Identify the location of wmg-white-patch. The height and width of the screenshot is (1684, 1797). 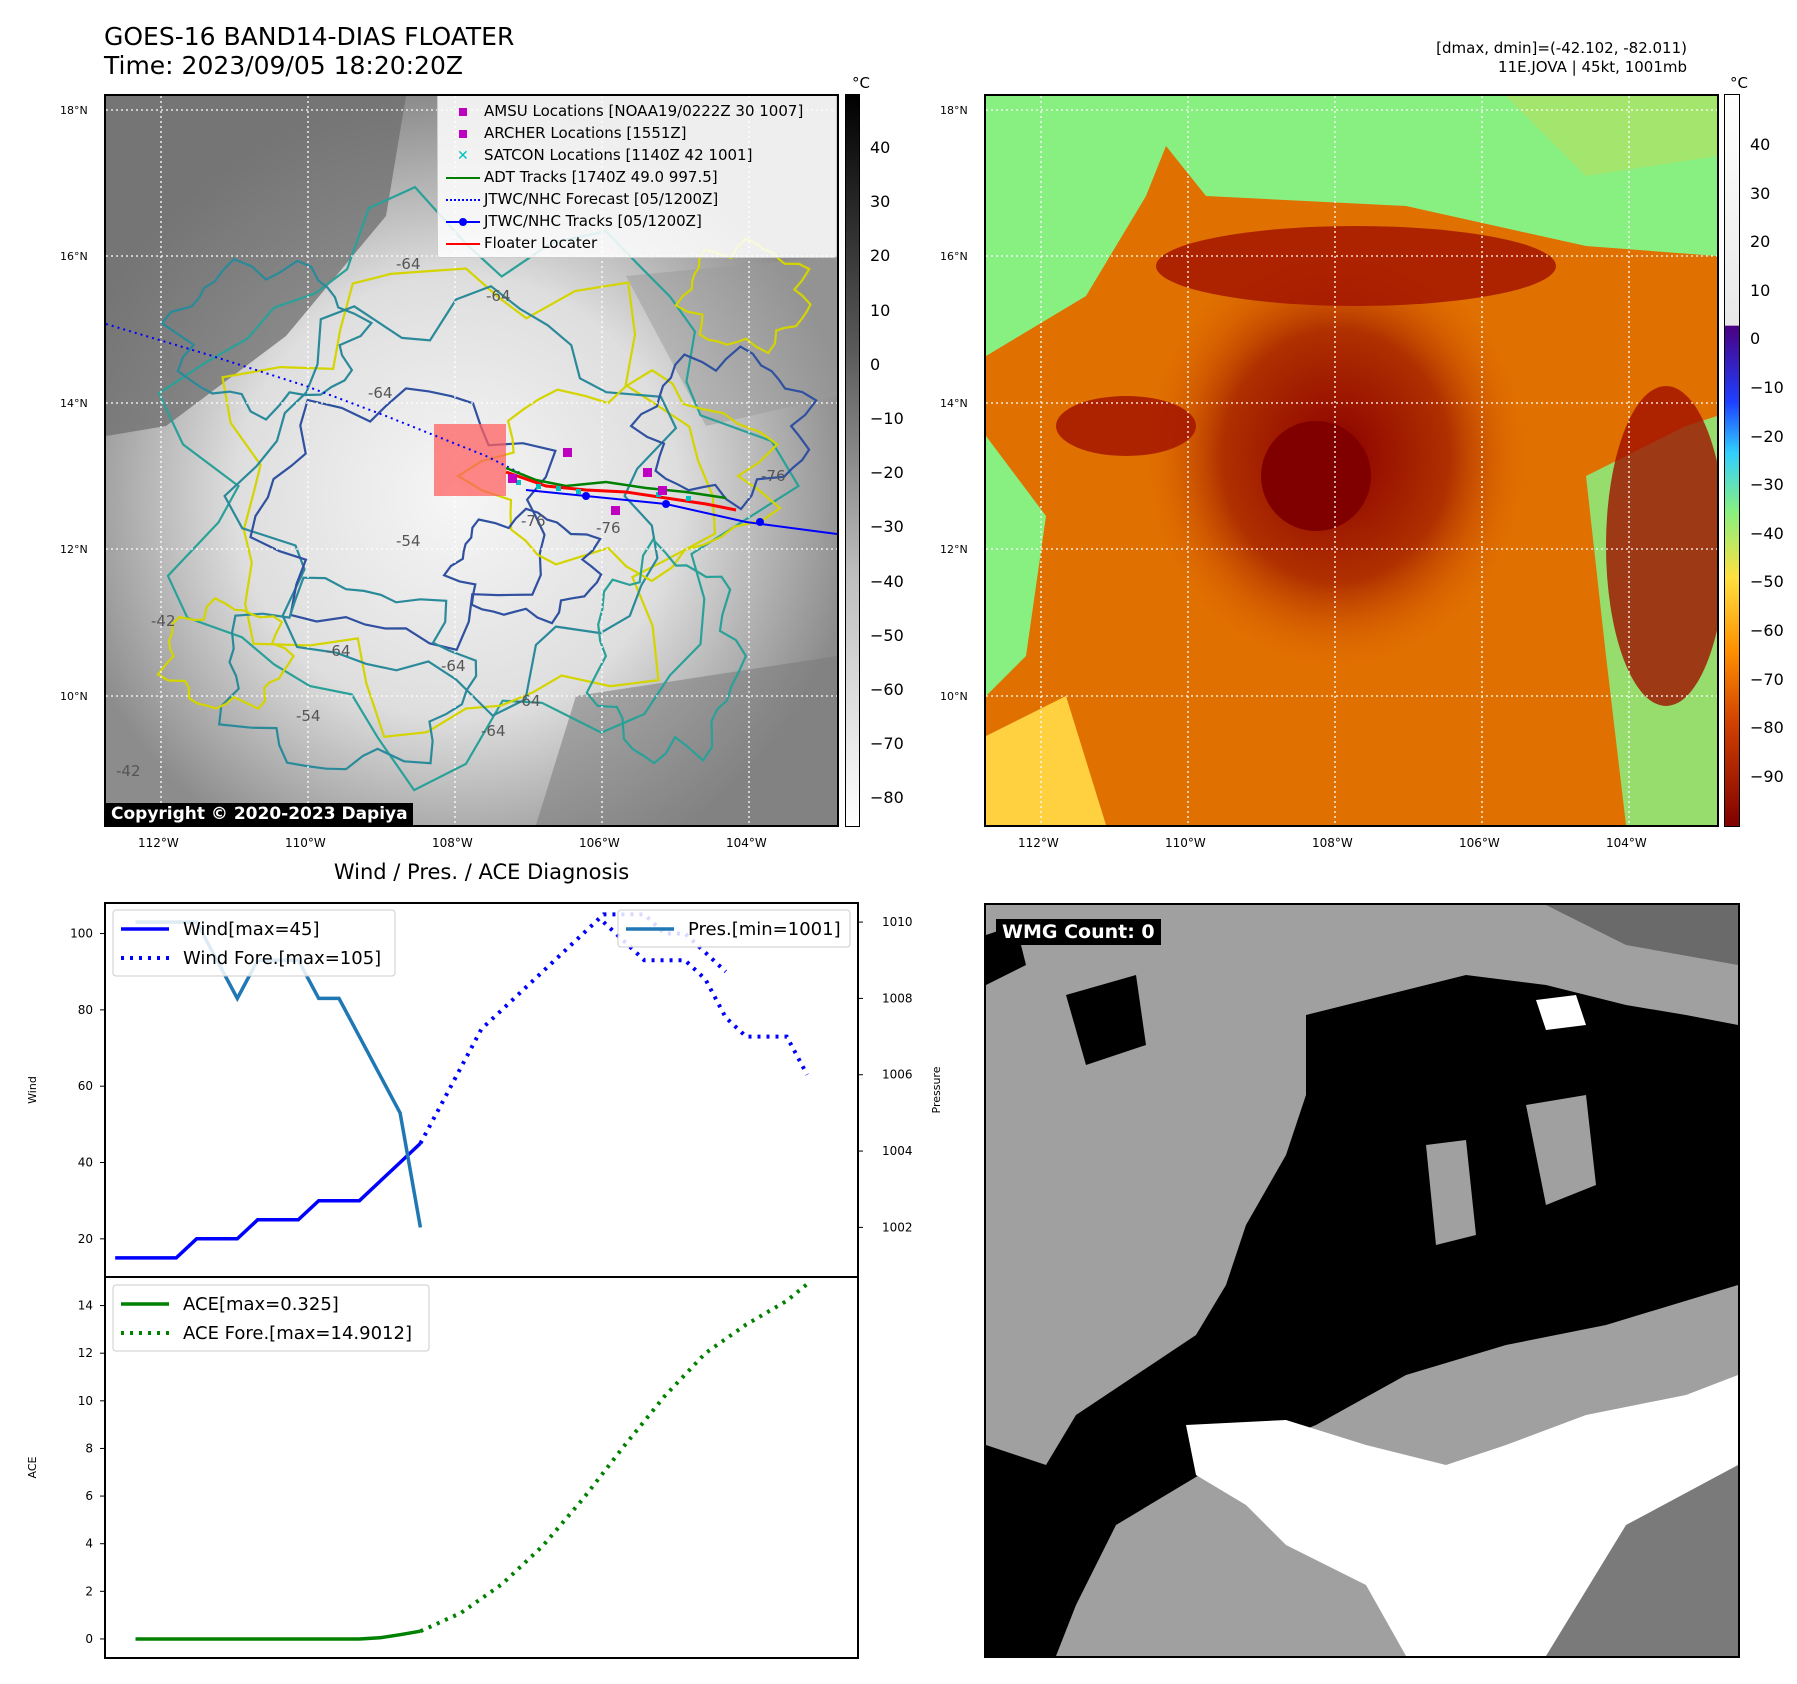
(1561, 1012).